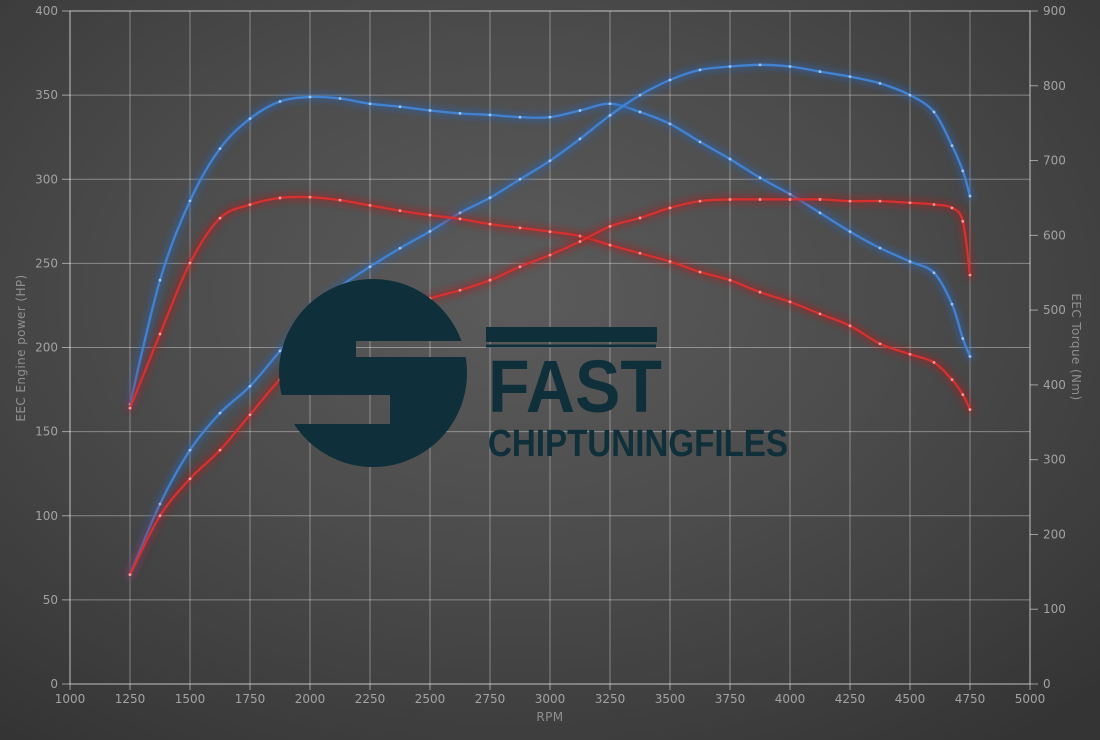 The height and width of the screenshot is (740, 1100). What do you see at coordinates (250, 699) in the screenshot?
I see `x-tick-label: 1750` at bounding box center [250, 699].